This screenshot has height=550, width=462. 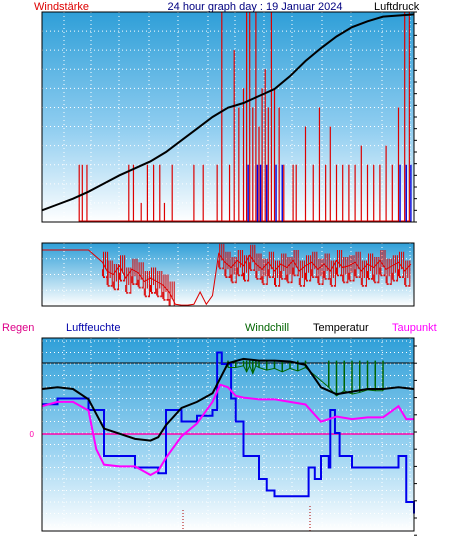 What do you see at coordinates (305, 380) in the screenshot?
I see `windchill-line` at bounding box center [305, 380].